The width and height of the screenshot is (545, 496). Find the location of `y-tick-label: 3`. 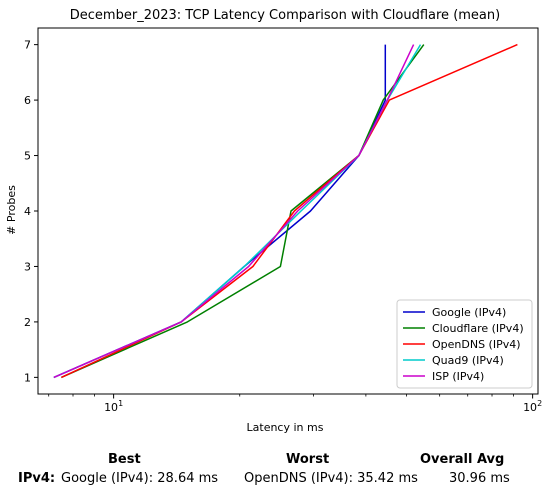

y-tick-label: 3 is located at coordinates (27, 266).